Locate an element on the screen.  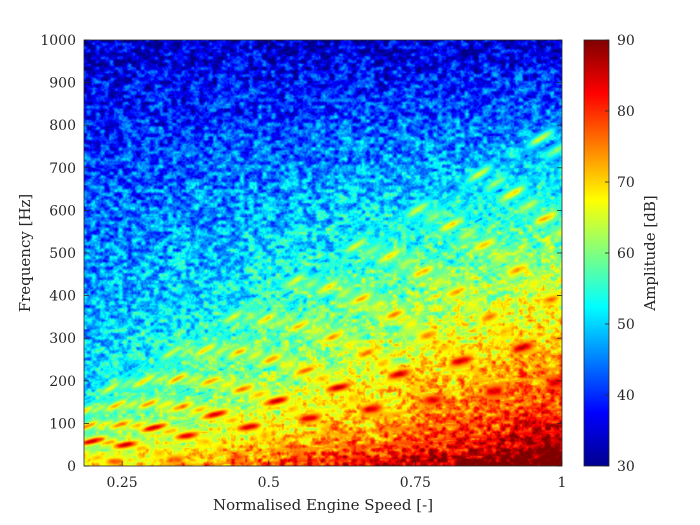
y-tick-label: 300 is located at coordinates (62, 339).